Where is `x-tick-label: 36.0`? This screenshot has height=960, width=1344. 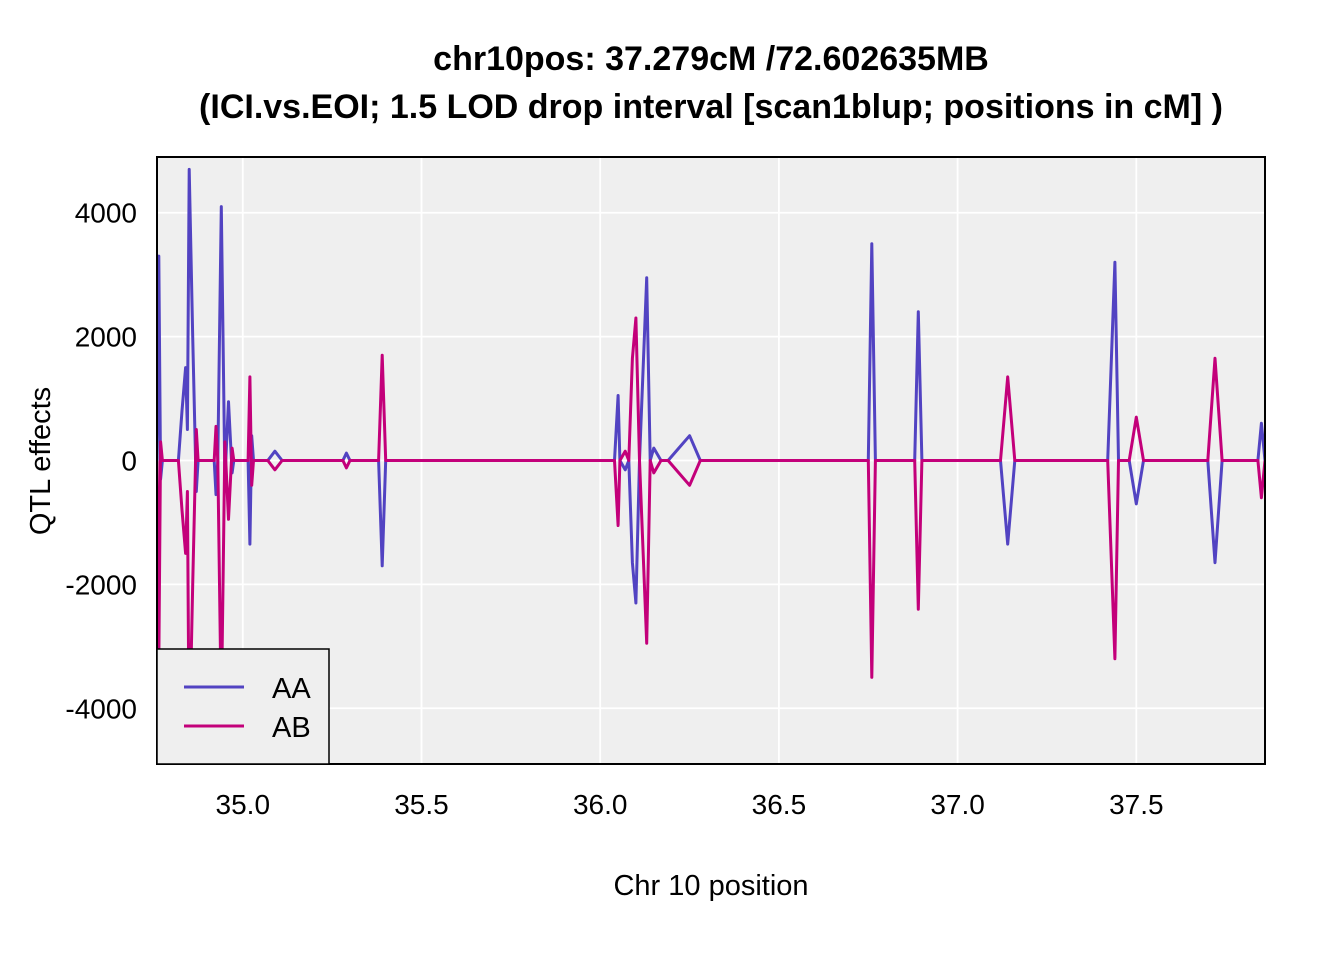
x-tick-label: 36.0 is located at coordinates (600, 804).